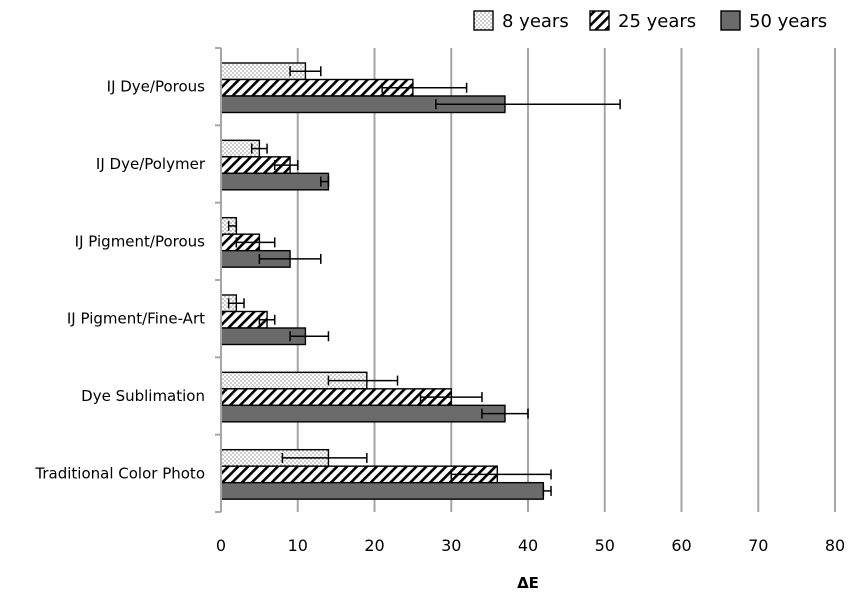 This screenshot has height=594, width=848. Describe the element at coordinates (140, 241) in the screenshot. I see `category-label: IJ Pigment/Porous` at that location.